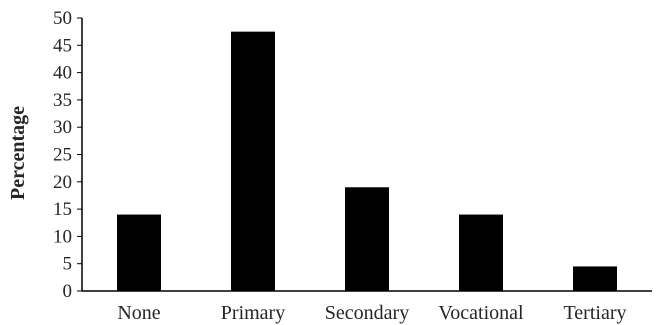 The height and width of the screenshot is (325, 659). What do you see at coordinates (367, 313) in the screenshot?
I see `x-category-label: Secondary` at bounding box center [367, 313].